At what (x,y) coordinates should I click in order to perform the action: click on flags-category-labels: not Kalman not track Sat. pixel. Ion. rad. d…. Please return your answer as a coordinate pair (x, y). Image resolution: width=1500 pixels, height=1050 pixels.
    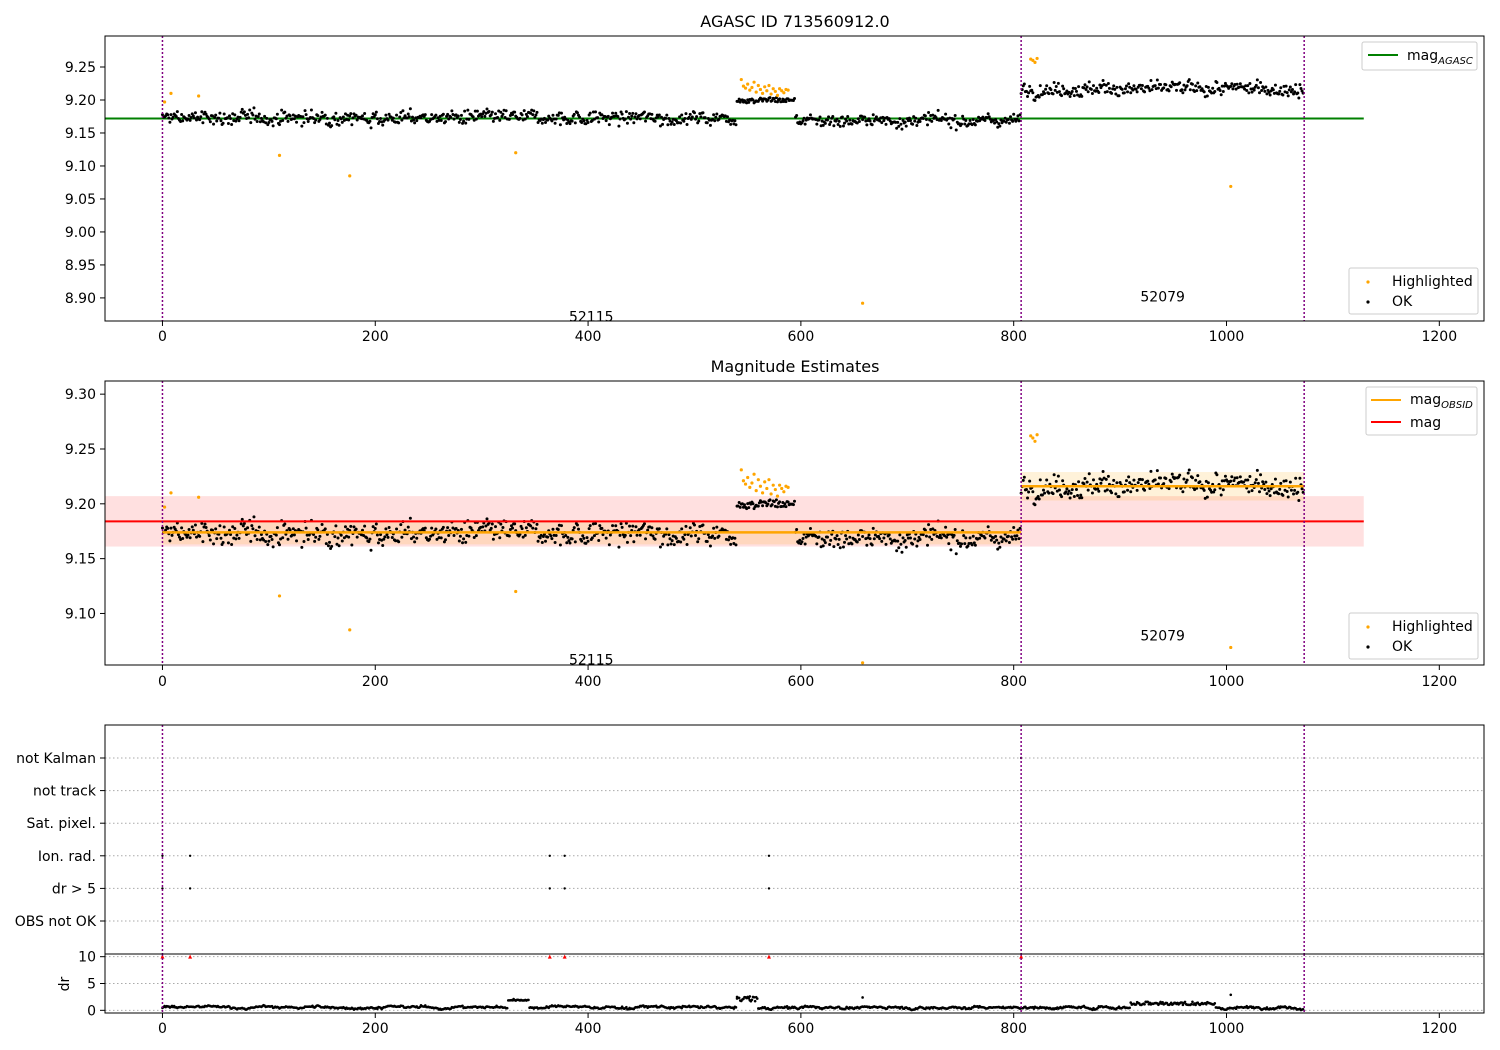
    Looking at the image, I should click on (60, 840).